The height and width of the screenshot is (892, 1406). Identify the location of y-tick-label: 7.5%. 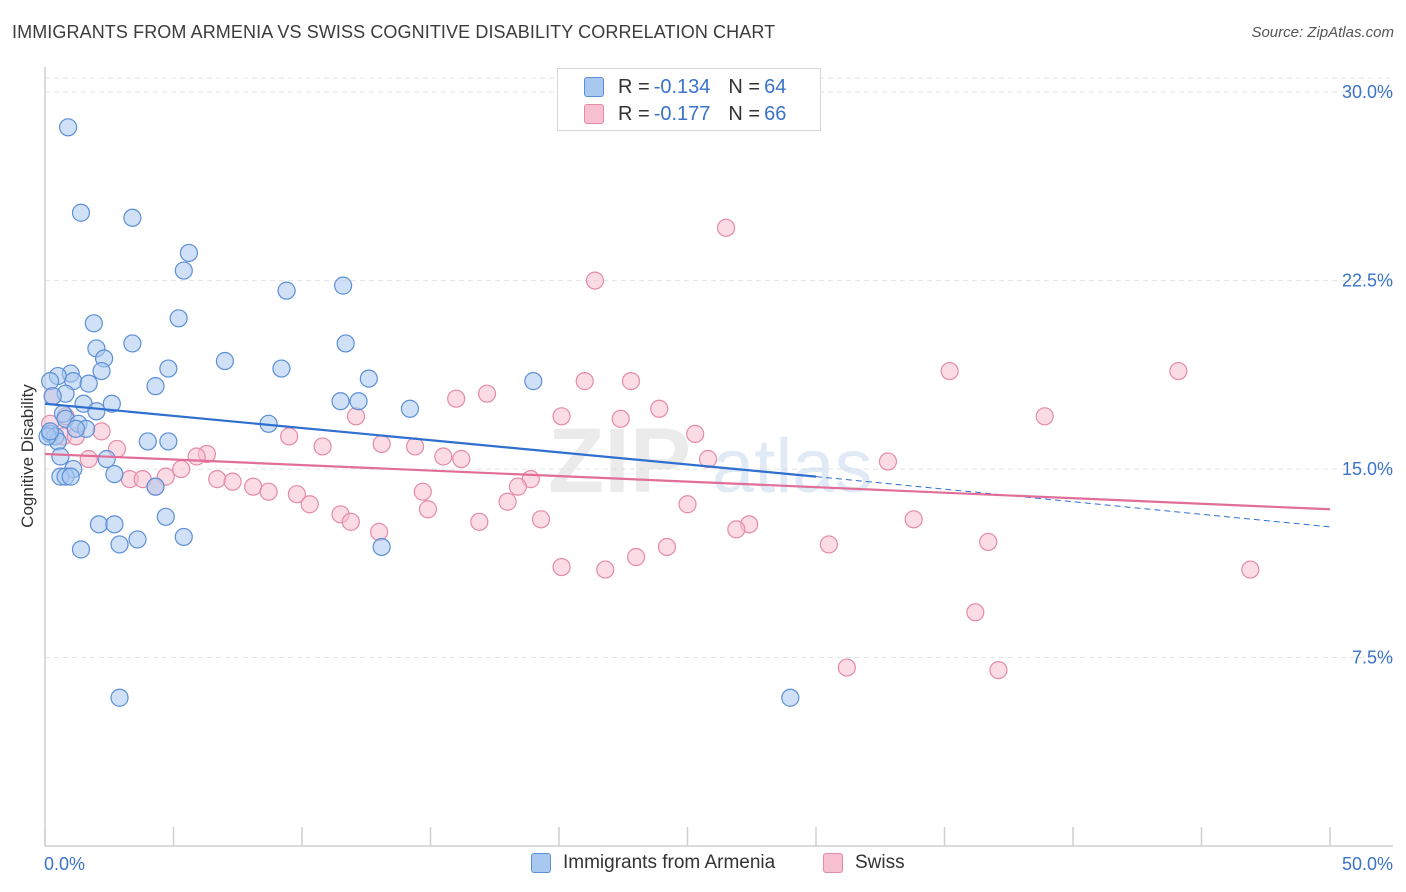
(1372, 658).